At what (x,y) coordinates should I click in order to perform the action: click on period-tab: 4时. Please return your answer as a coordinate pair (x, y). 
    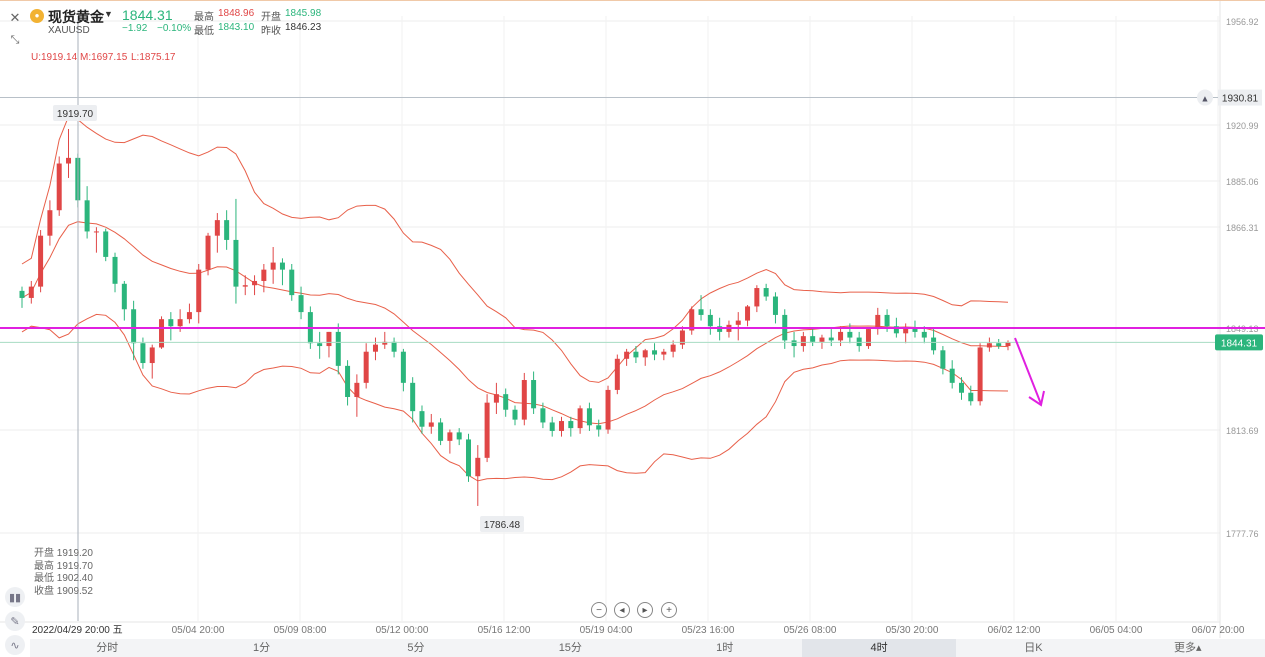
    Looking at the image, I should click on (879, 648).